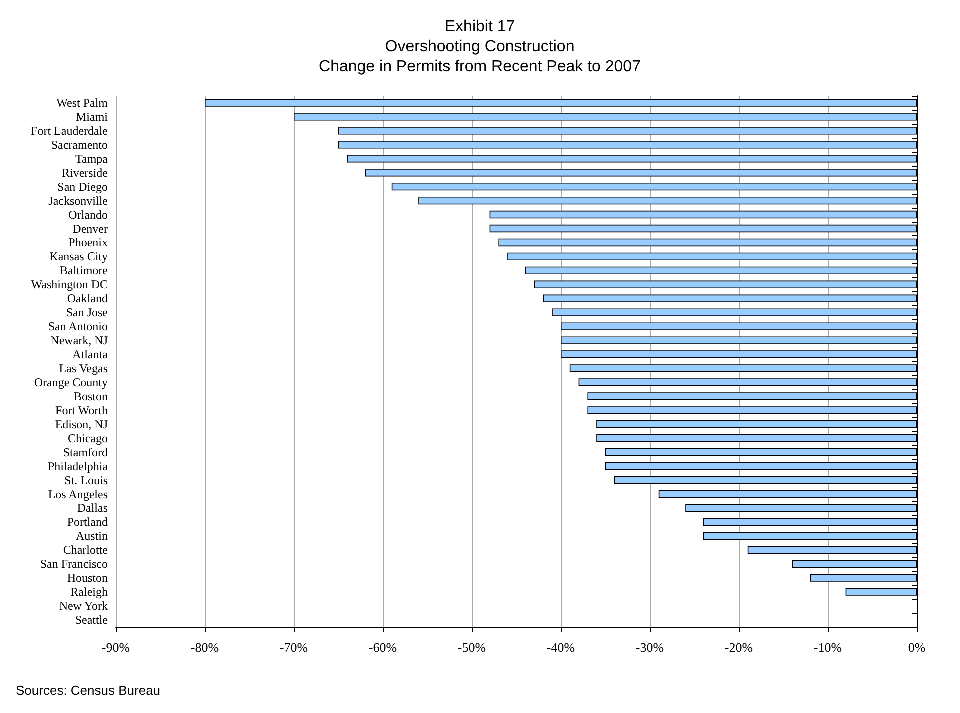 The height and width of the screenshot is (713, 960). I want to click on y-tick-label: Boston, so click(91, 396).